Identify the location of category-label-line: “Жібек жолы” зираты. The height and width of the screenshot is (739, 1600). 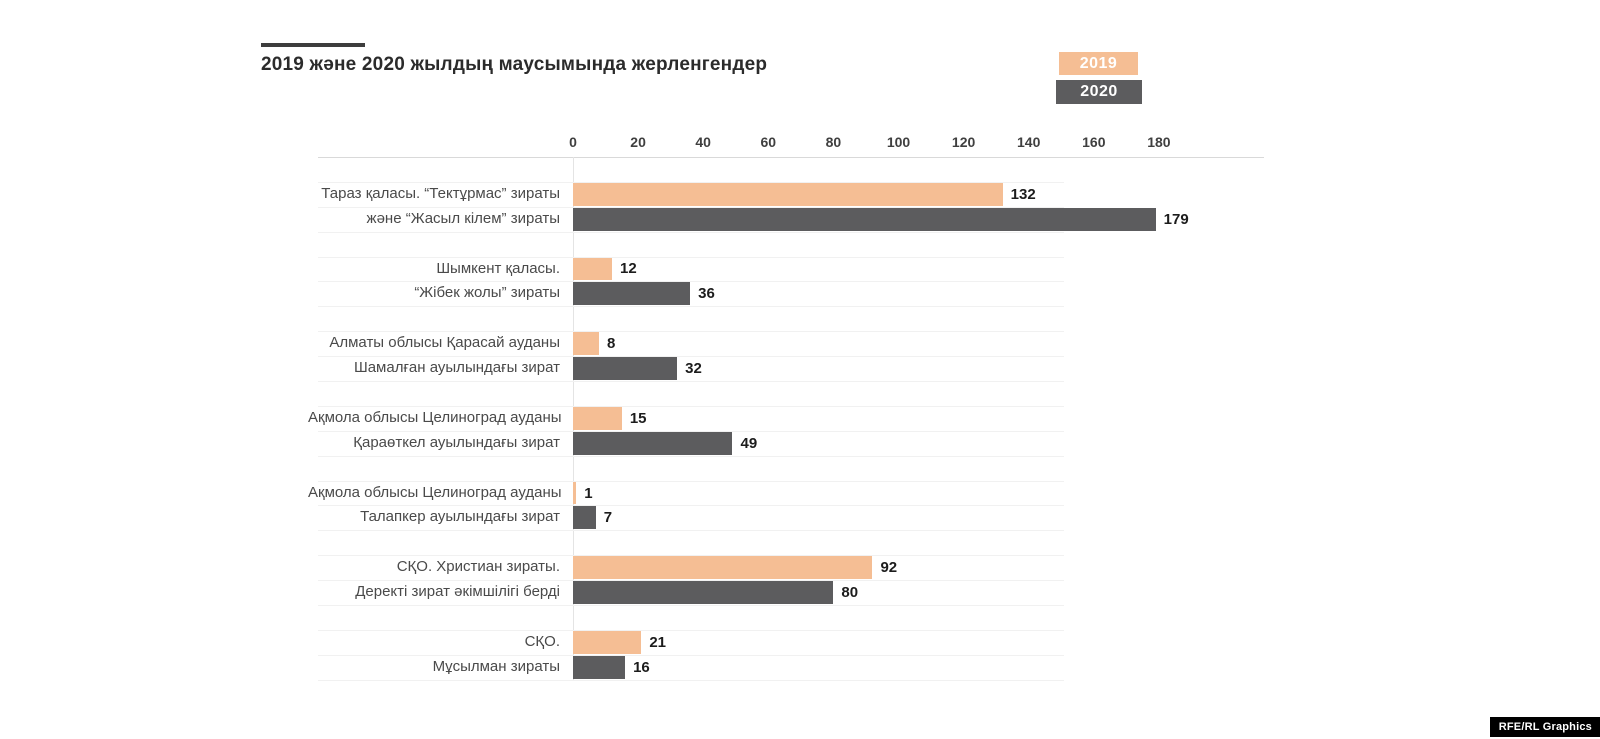
(487, 293).